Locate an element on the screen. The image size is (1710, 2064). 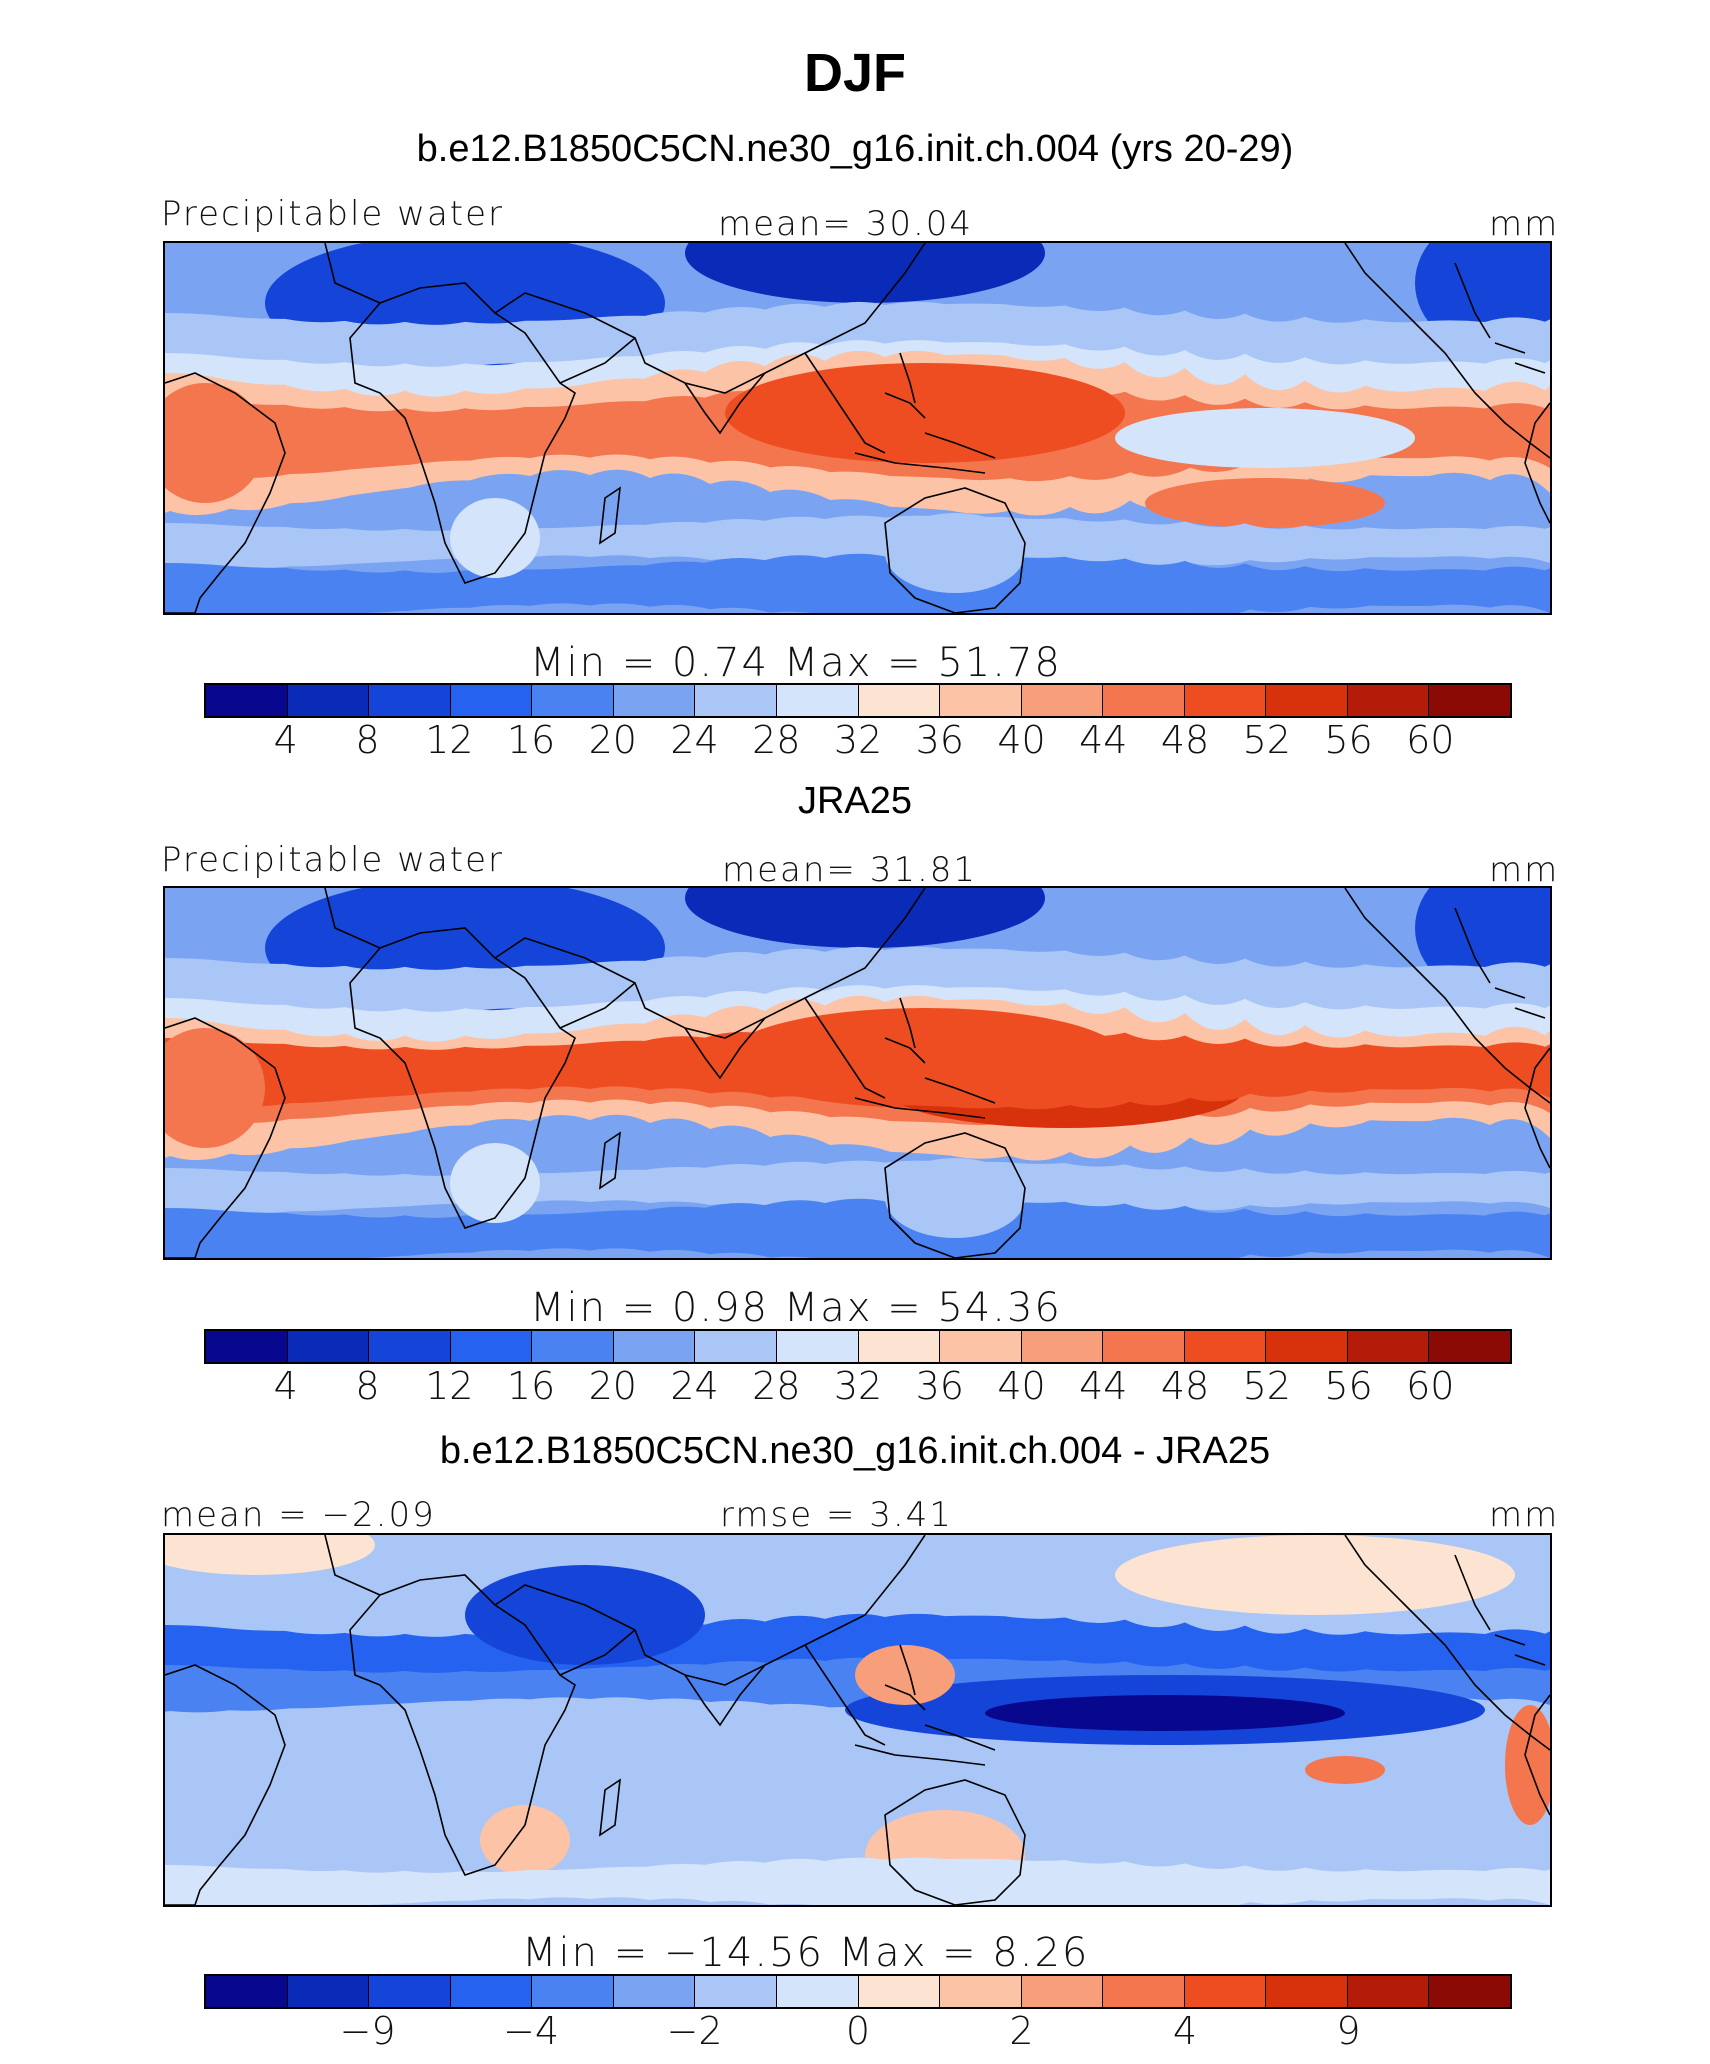
colorbar-tick-label: 8 is located at coordinates (367, 740).